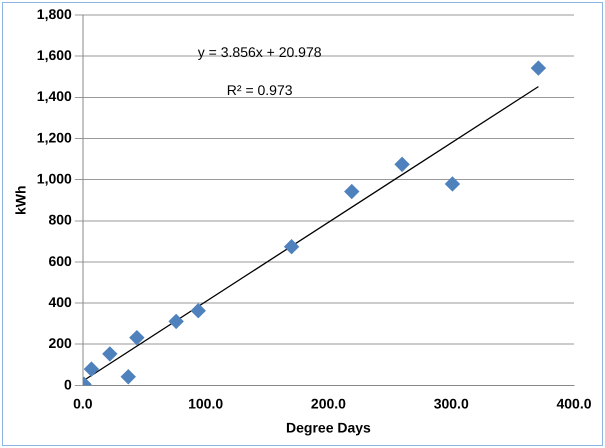  Describe the element at coordinates (60, 220) in the screenshot. I see `y-tick-label: 800` at that location.